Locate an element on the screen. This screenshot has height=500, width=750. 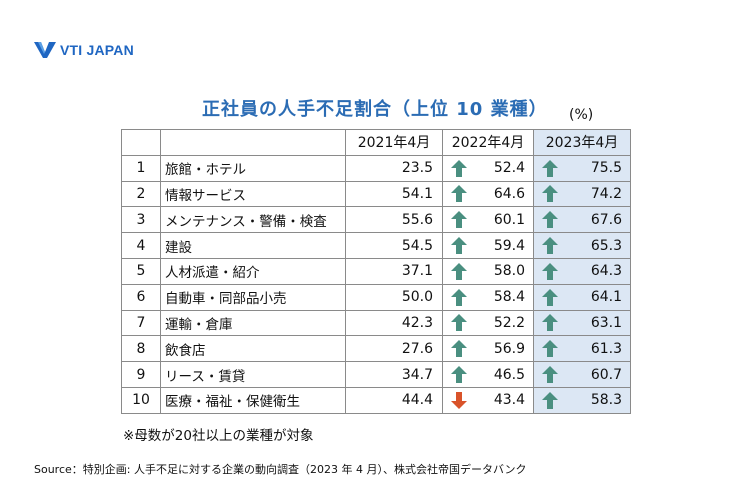
industry-cell: 自動車・同部品小売 is located at coordinates (253, 297).